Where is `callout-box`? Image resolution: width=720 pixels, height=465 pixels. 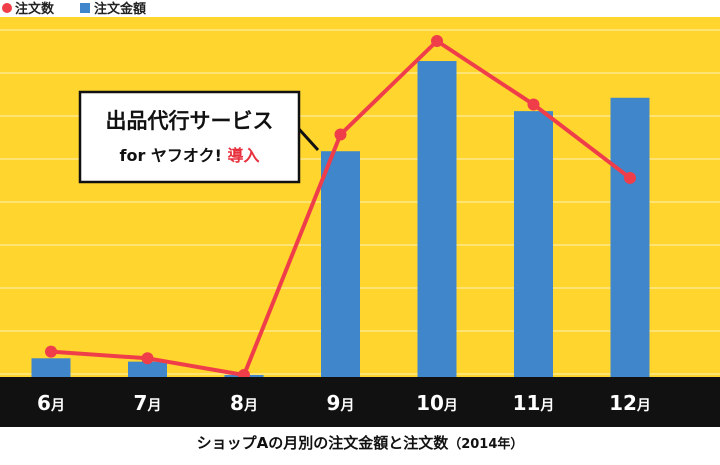 callout-box is located at coordinates (189, 137).